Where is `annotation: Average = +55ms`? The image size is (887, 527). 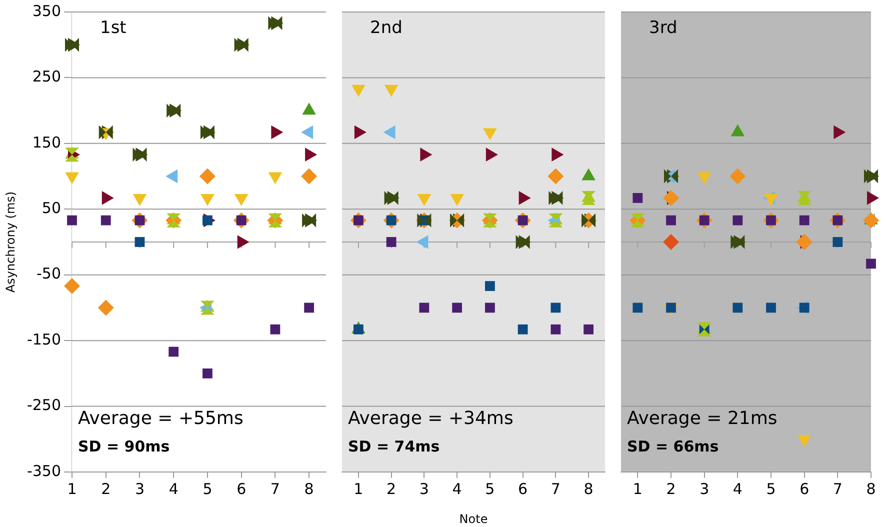 annotation: Average = +55ms is located at coordinates (161, 419).